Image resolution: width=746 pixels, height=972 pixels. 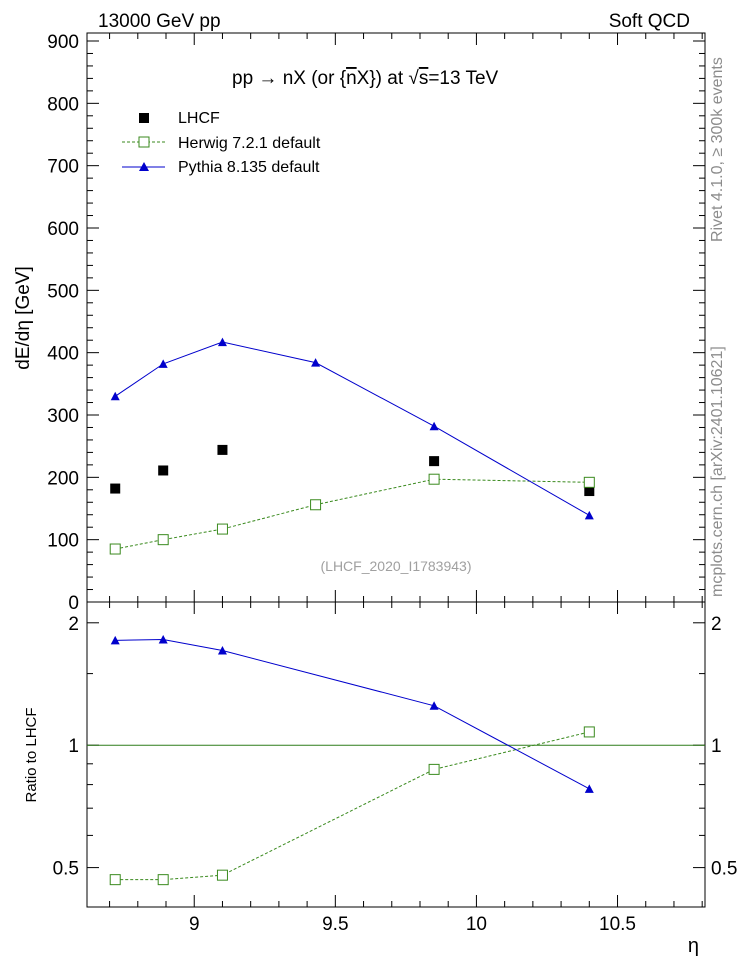 I want to click on ratio-ytick-label-right: 2, so click(x=716, y=624).